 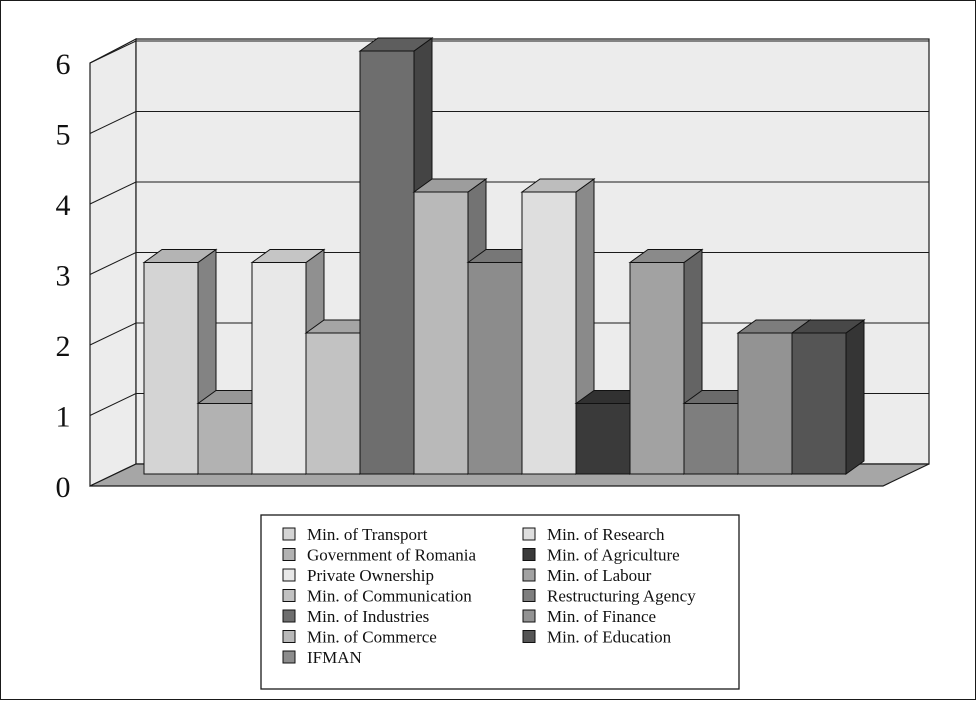 I want to click on legend-item: Min. of Transport, so click(x=355, y=534).